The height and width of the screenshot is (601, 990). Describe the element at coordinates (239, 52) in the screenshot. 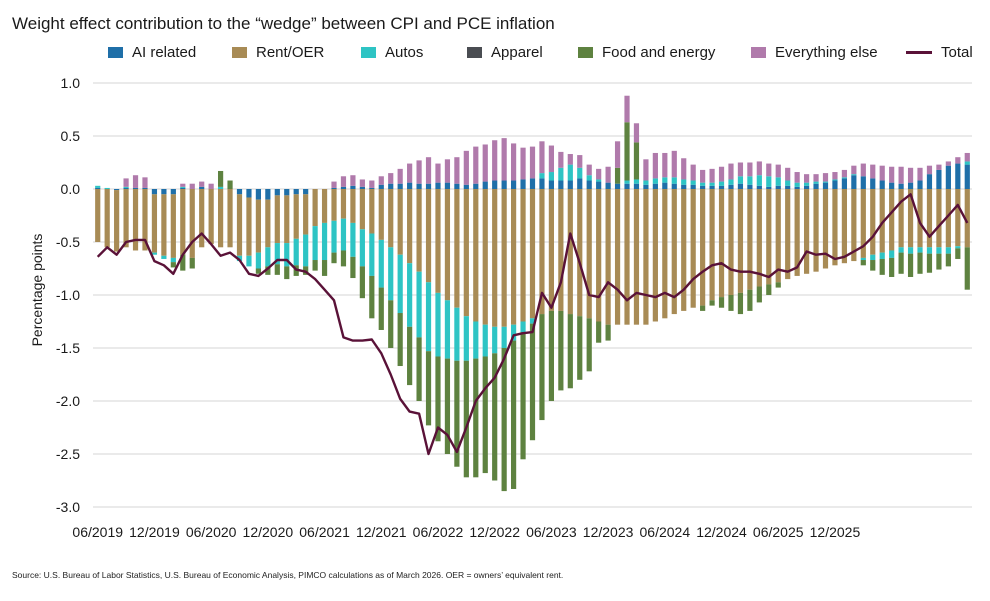

I see `legend-swatch-rent-oer` at that location.